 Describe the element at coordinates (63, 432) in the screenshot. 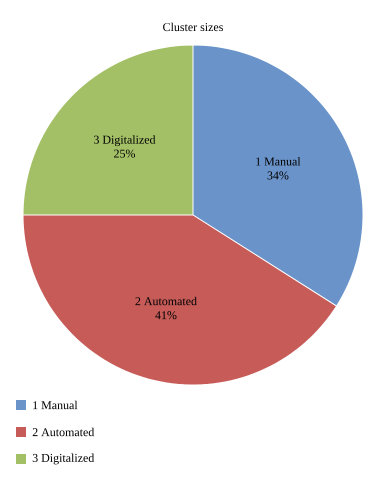

I see `legend-label: 2 Automated` at that location.